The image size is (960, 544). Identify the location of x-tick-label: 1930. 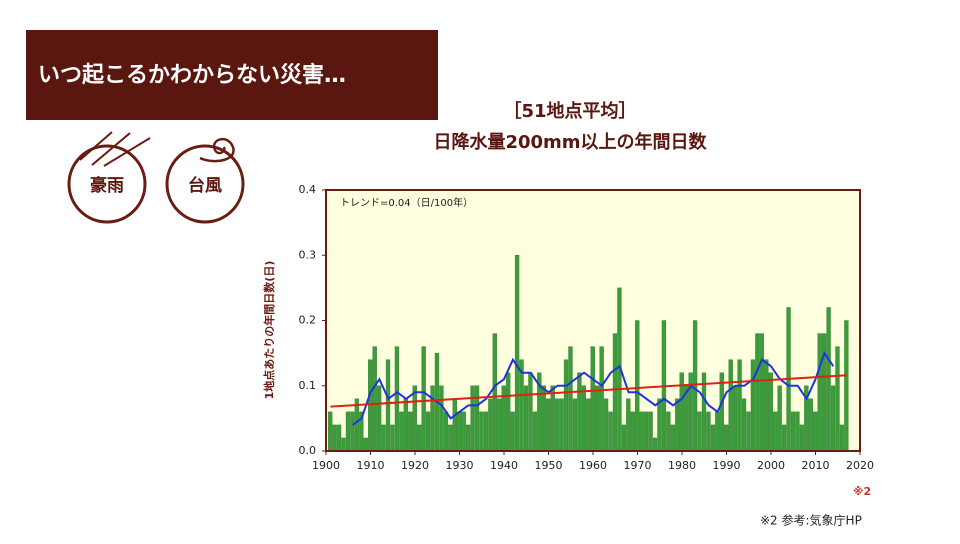
(460, 465).